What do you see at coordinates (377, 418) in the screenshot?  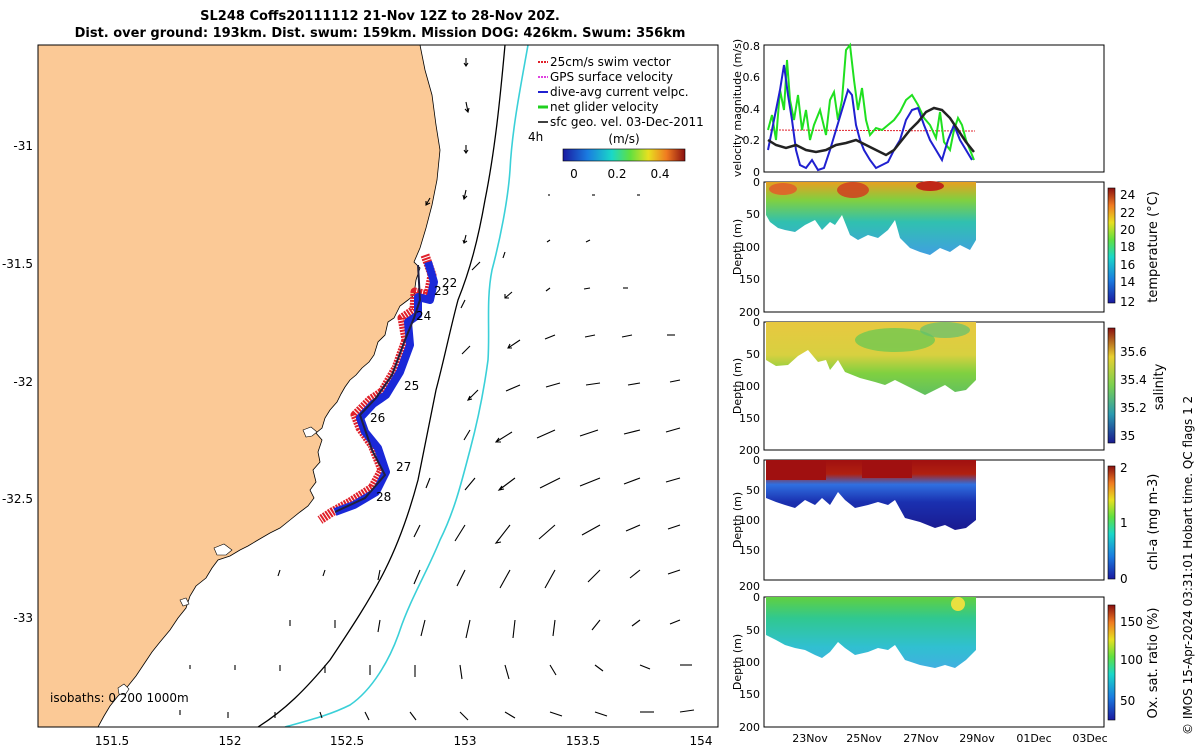 I see `day-label: 26` at bounding box center [377, 418].